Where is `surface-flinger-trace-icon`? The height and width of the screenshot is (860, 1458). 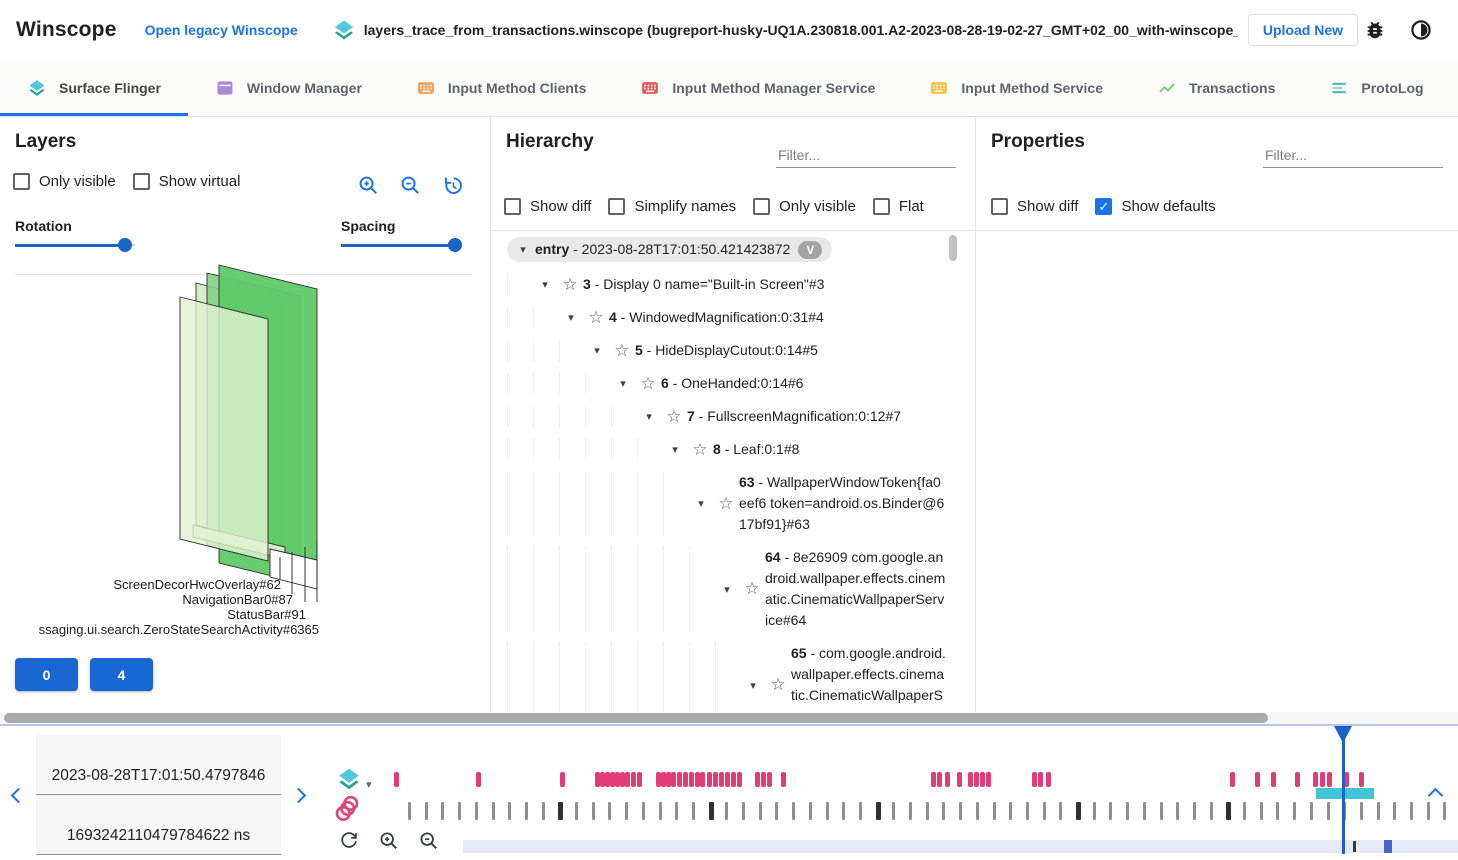 surface-flinger-trace-icon is located at coordinates (349, 779).